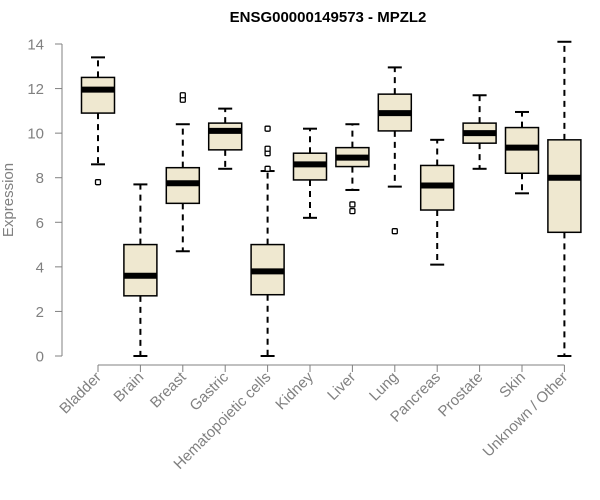  I want to click on y-axis-label: Expression, so click(8, 200).